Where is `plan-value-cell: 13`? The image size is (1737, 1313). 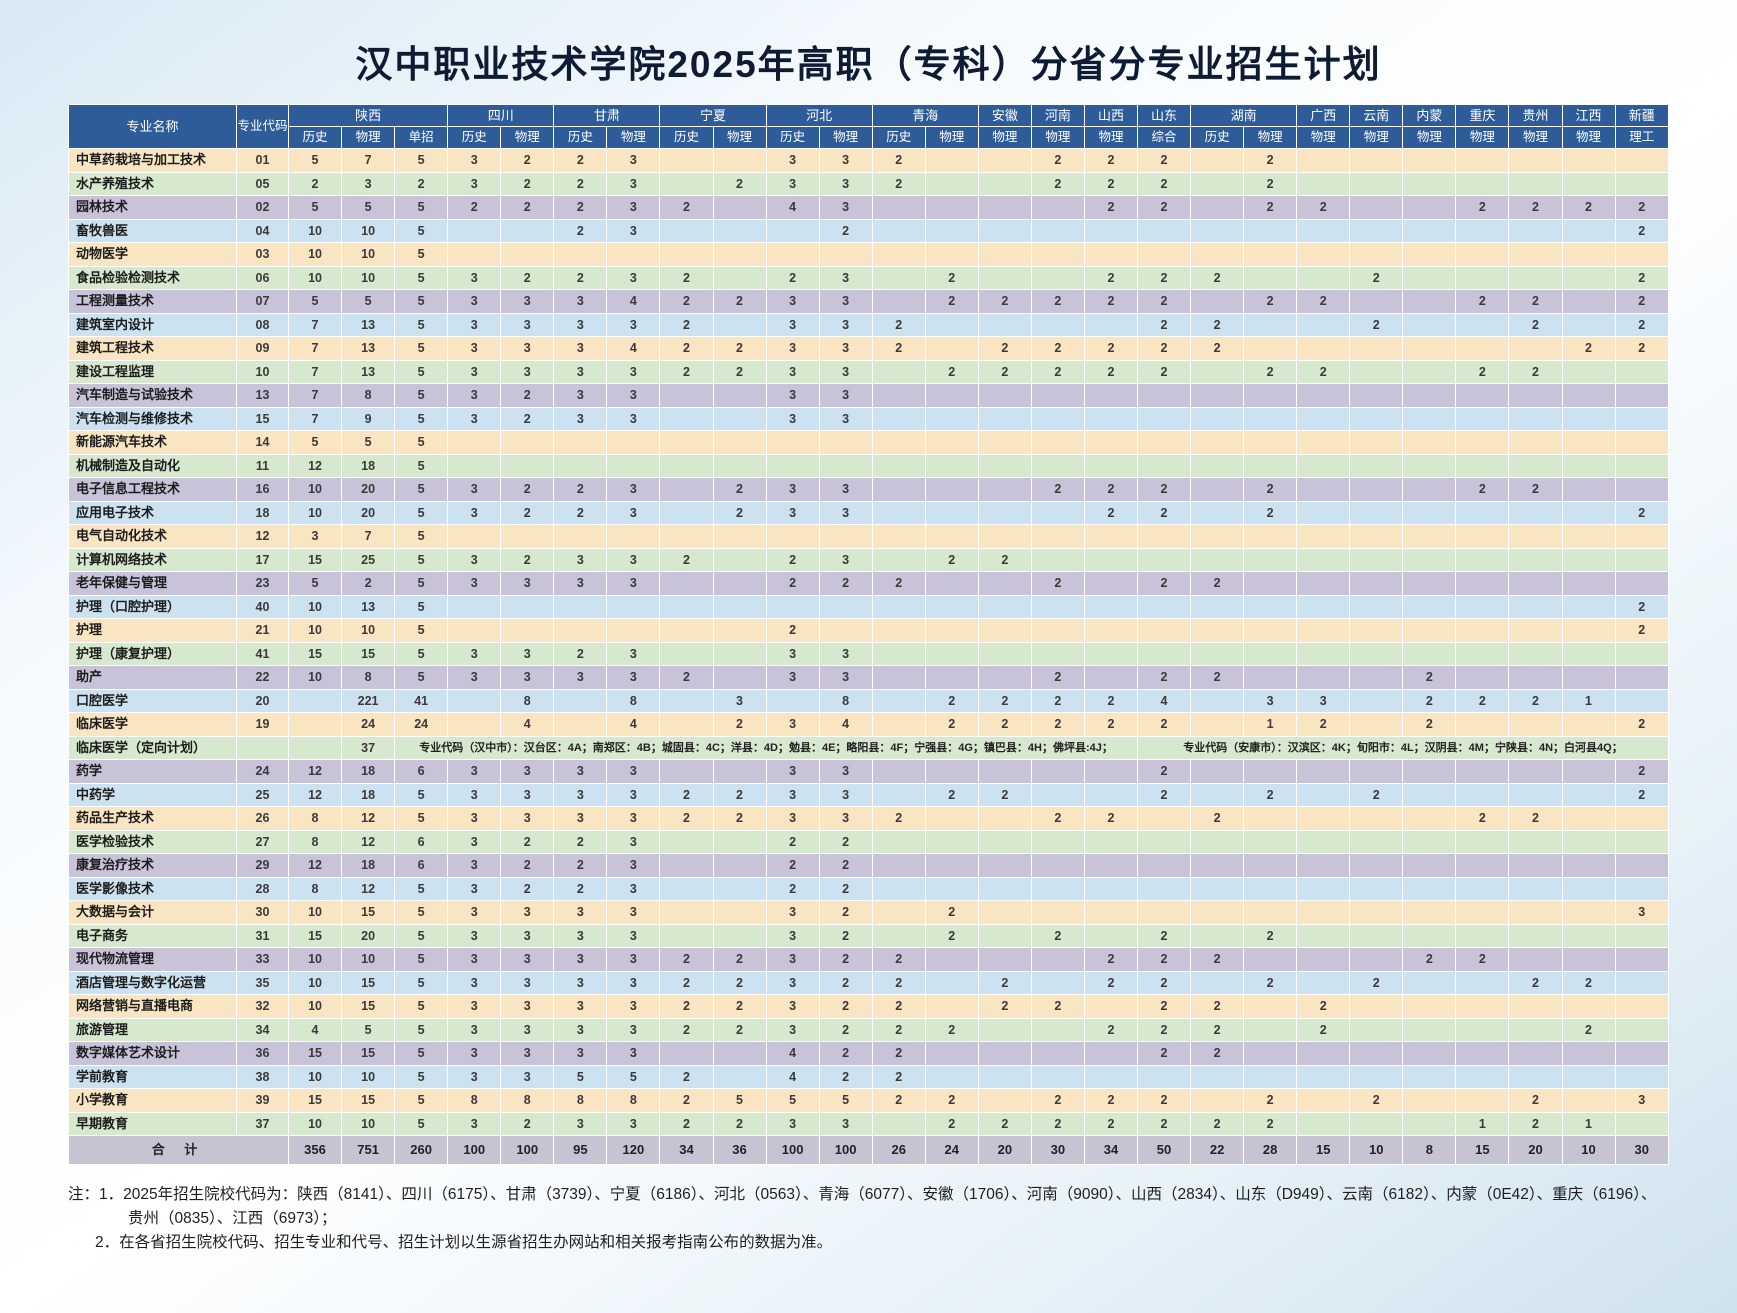 plan-value-cell: 13 is located at coordinates (368, 324).